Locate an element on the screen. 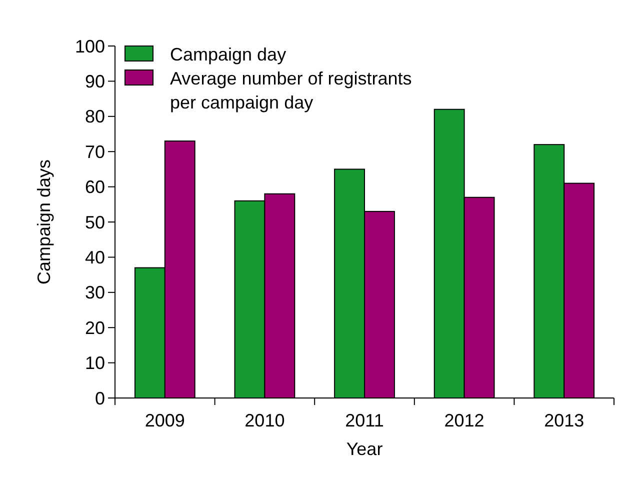 The height and width of the screenshot is (480, 631). y-tick-label: 100 is located at coordinates (89, 46).